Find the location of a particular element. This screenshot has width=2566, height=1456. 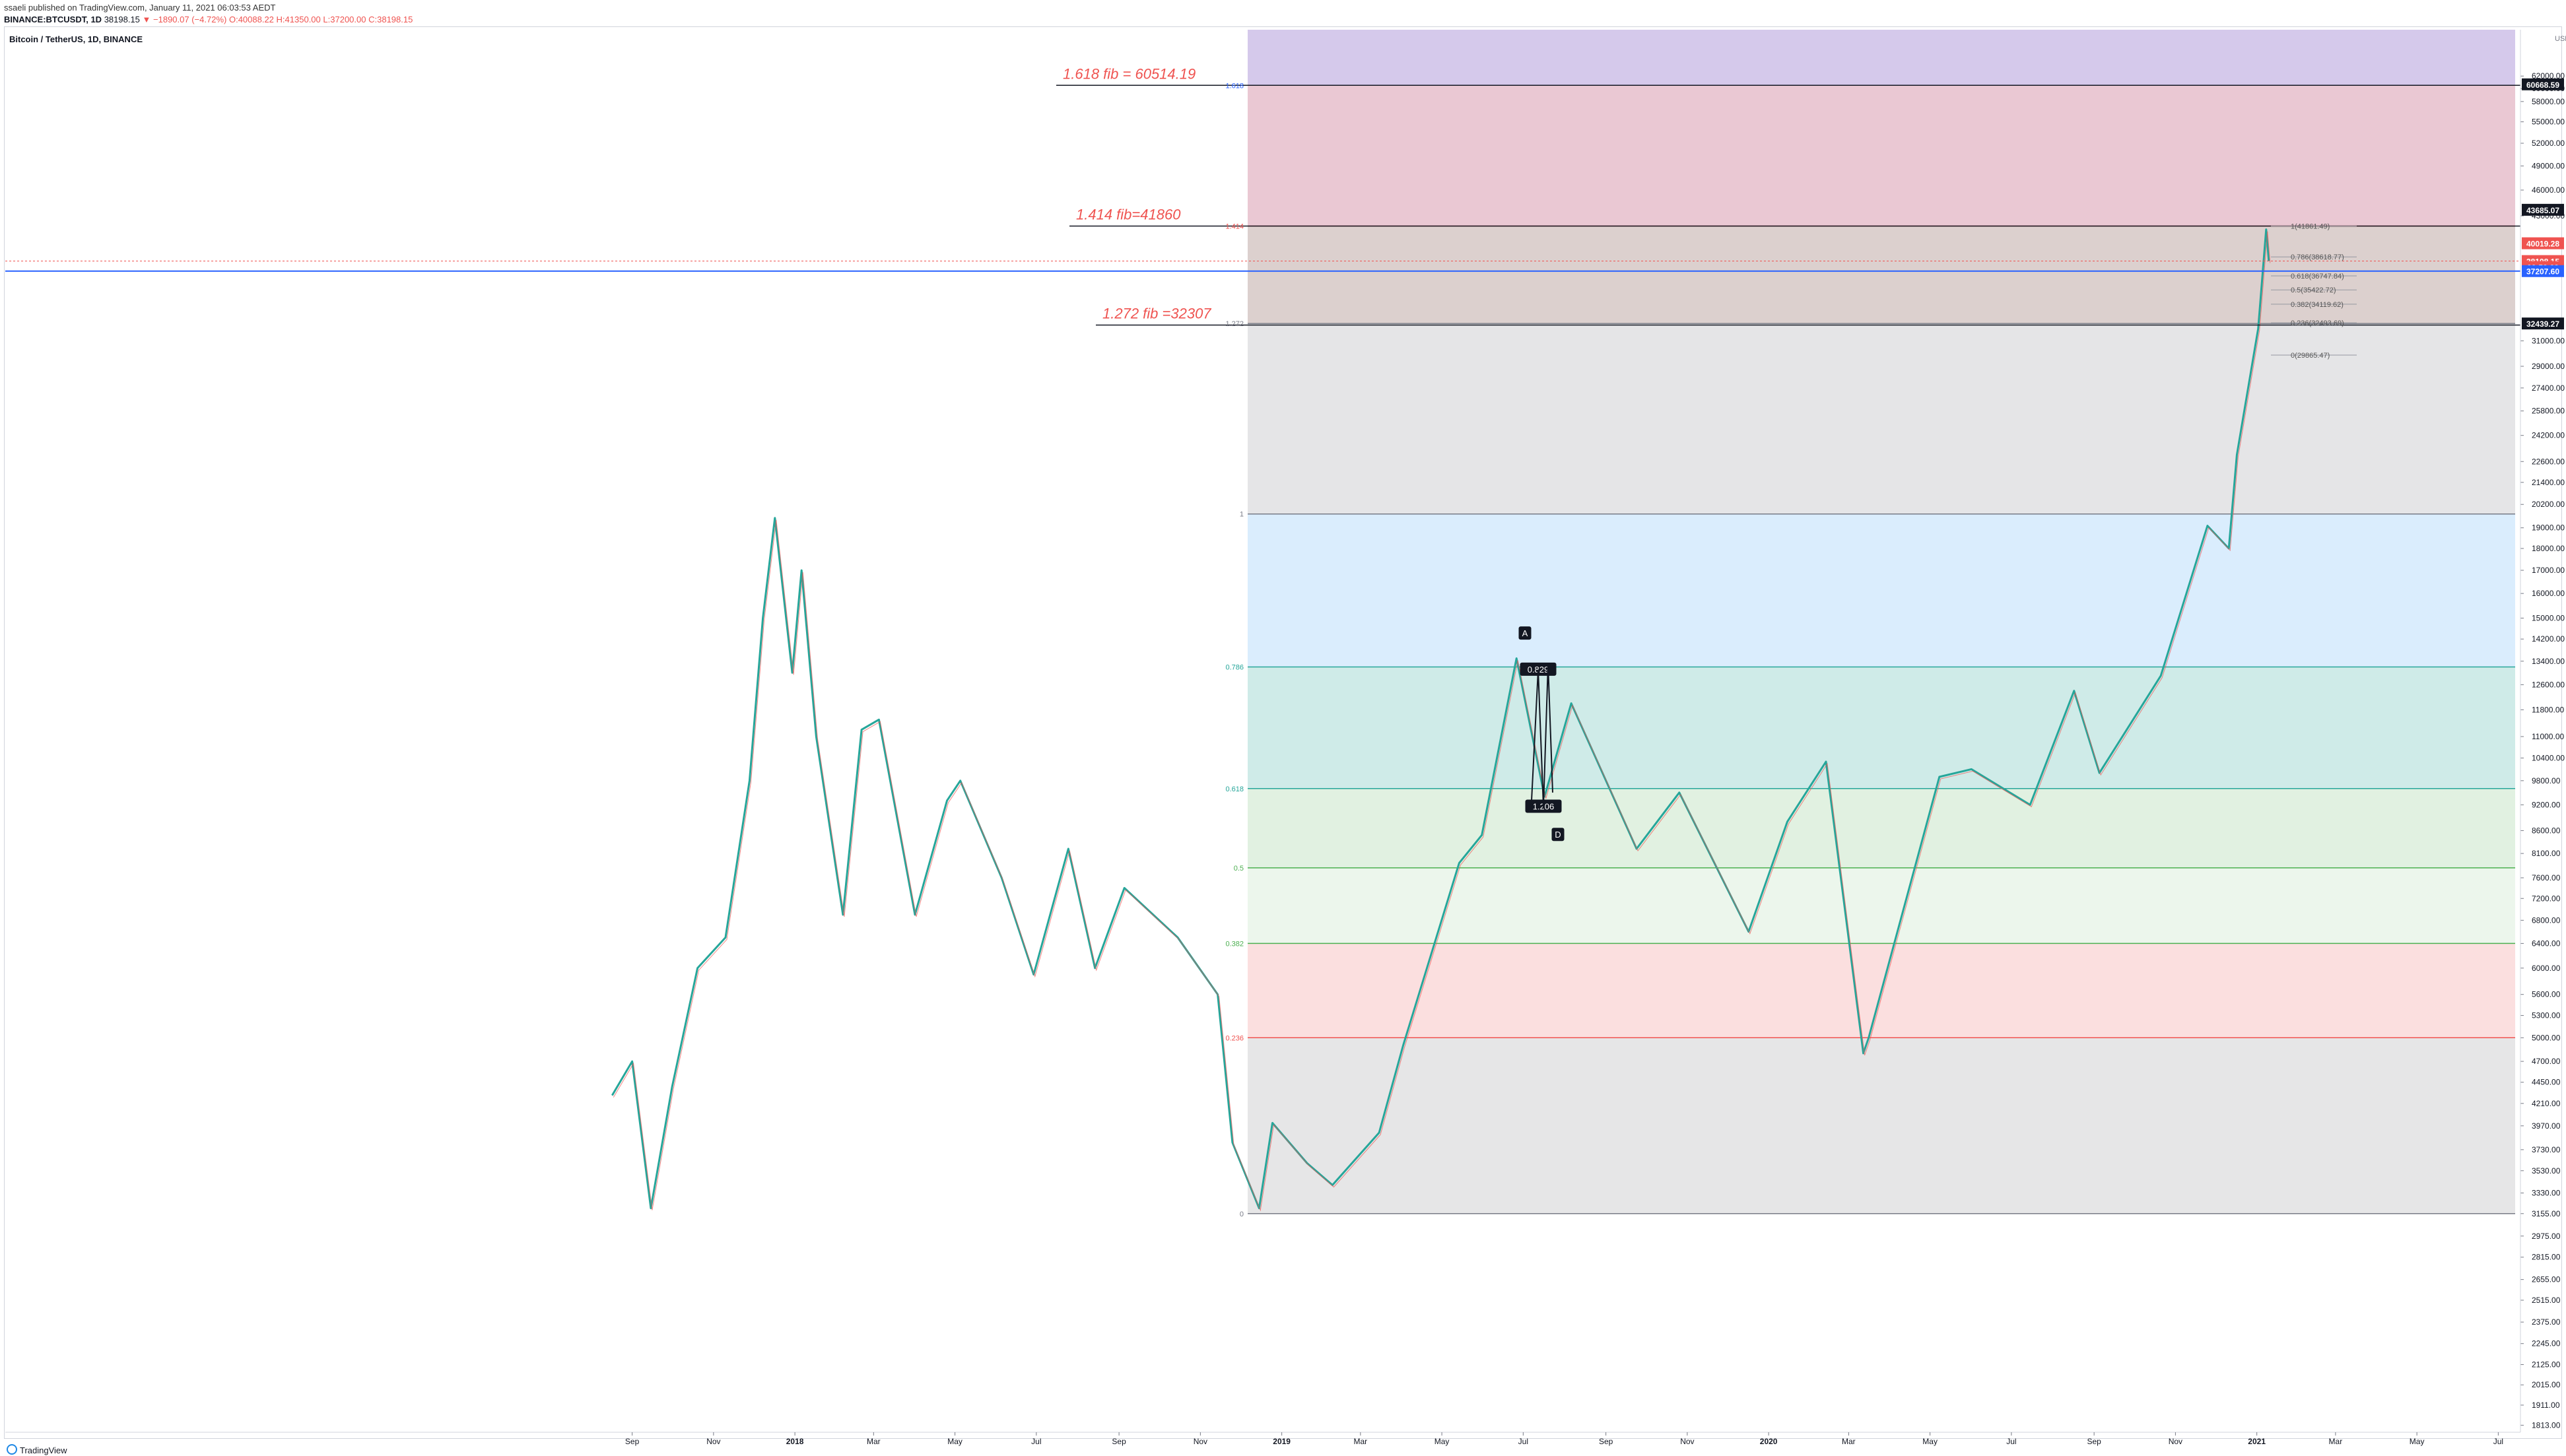

ohlc-close: C:38198.15 is located at coordinates (391, 19).